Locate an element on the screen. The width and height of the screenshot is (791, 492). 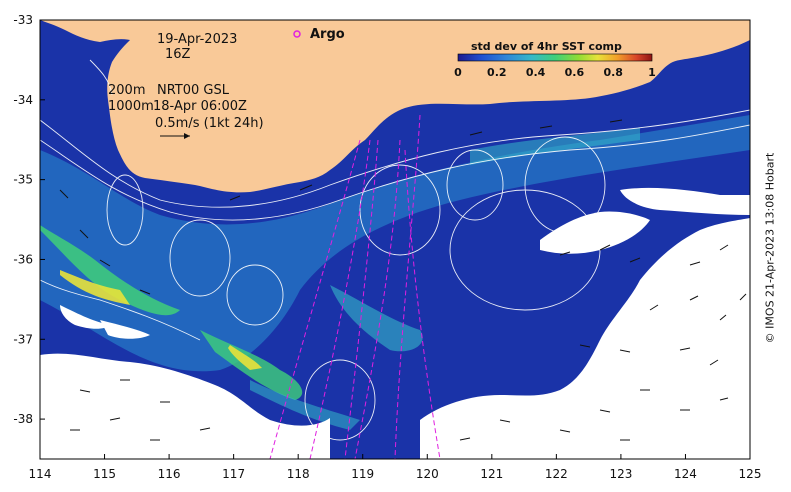
x-tick-label: 115 is located at coordinates (104, 474).